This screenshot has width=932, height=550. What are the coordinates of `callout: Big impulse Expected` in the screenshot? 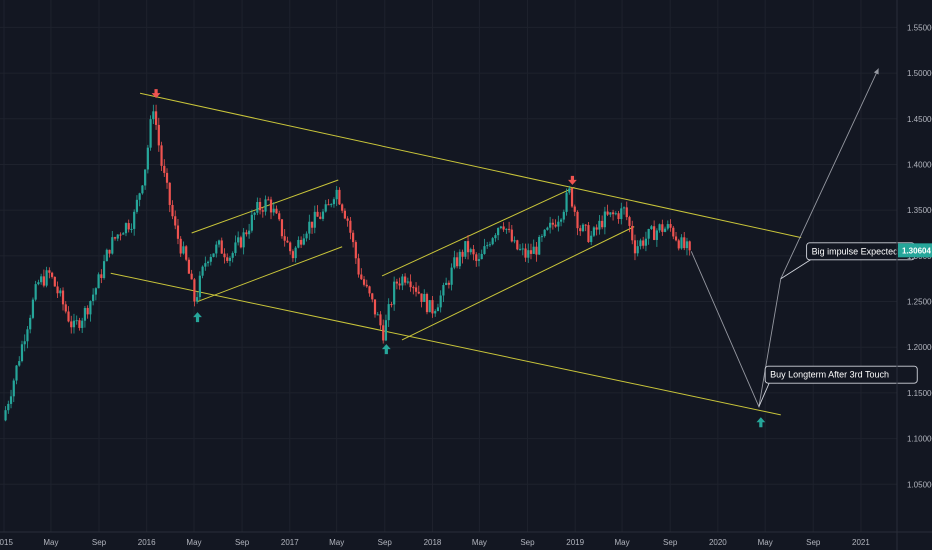 It's located at (848, 261).